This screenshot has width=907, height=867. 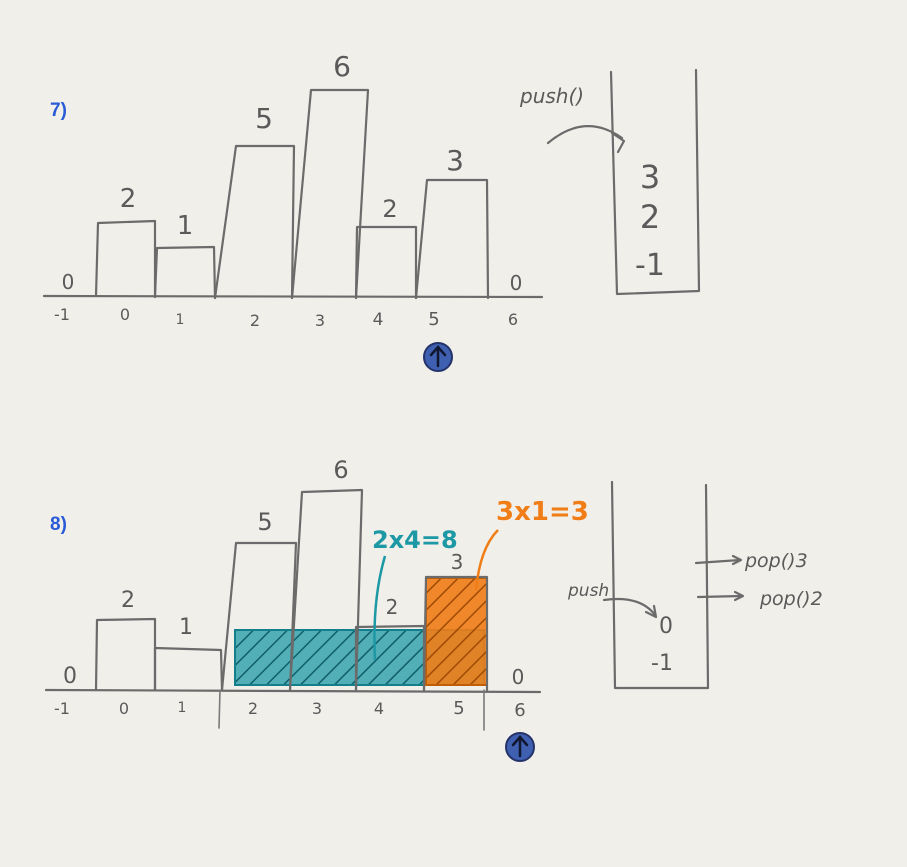 I want to click on step-7-height-0: 2, so click(x=128, y=199).